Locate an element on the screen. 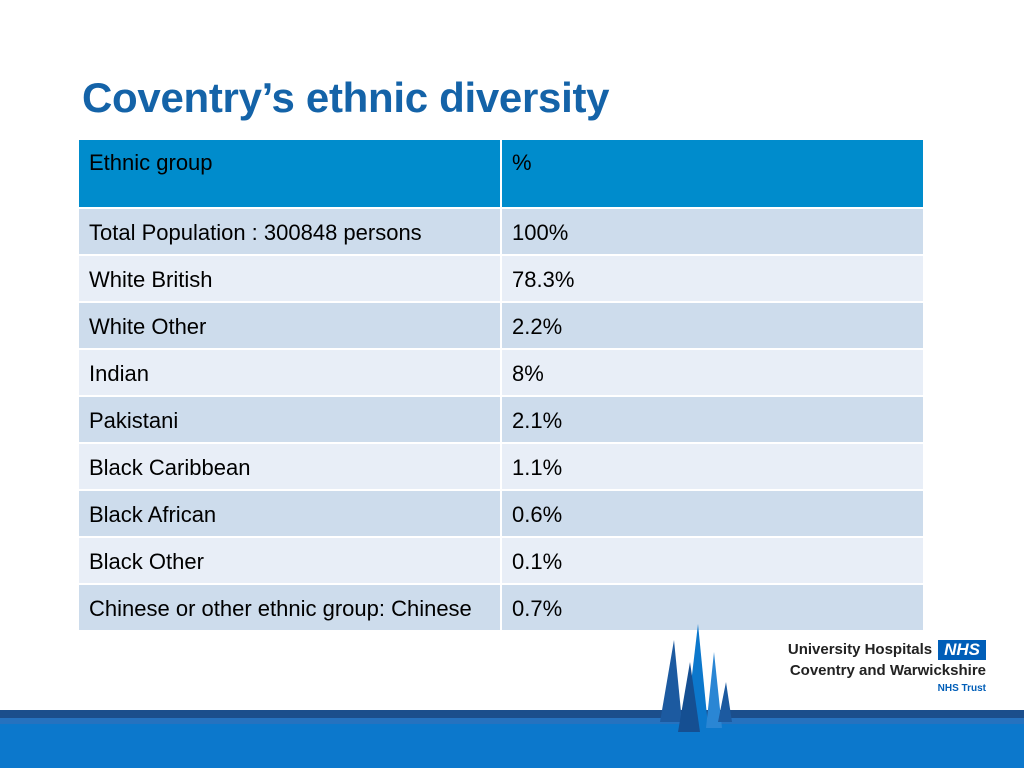 This screenshot has width=1024, height=768. group-cell: Indian is located at coordinates (289, 372).